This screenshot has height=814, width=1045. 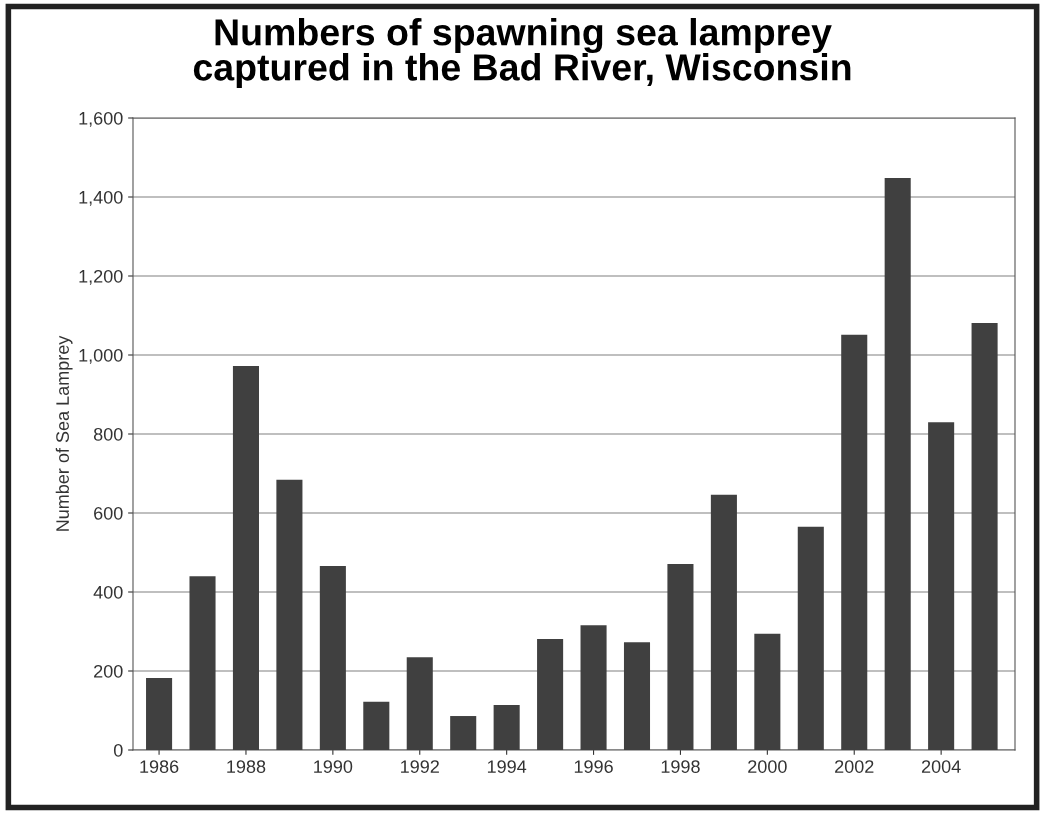 I want to click on x-tick-label: 1994, so click(x=507, y=766).